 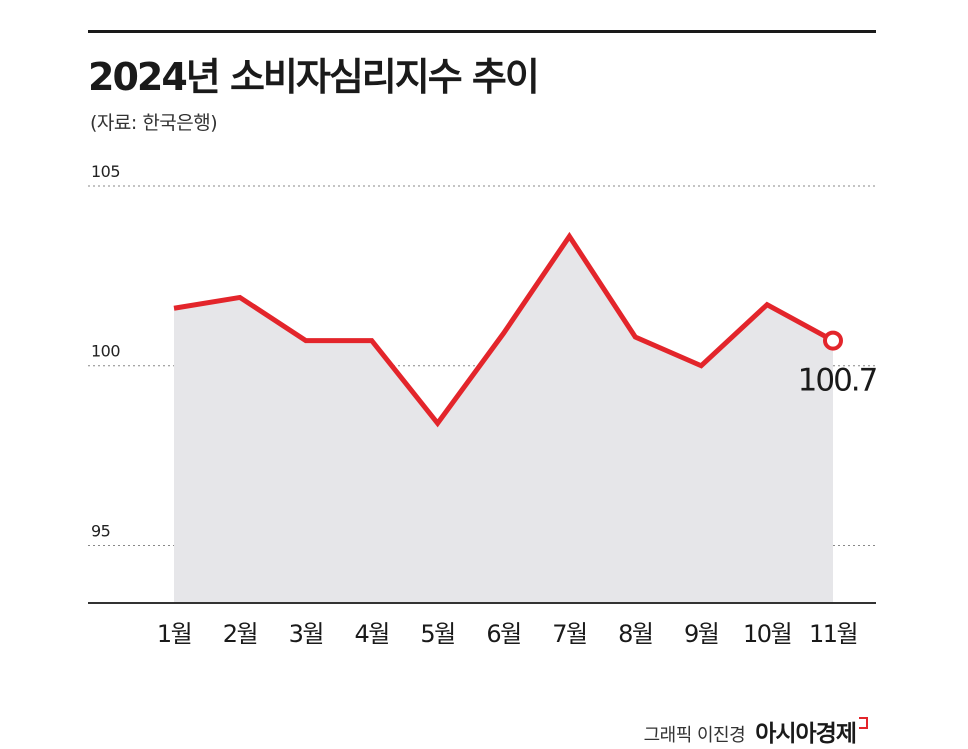 I want to click on label-layer: 100.7, so click(x=838, y=381).